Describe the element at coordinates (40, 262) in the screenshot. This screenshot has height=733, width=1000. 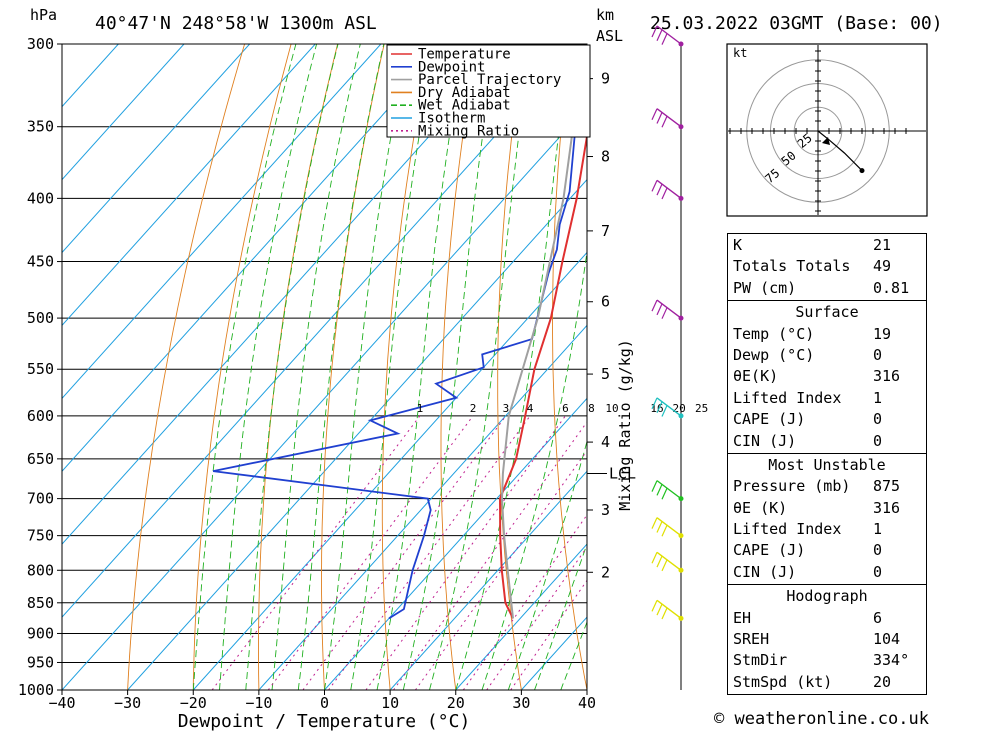
I see `pressure-label: 450` at that location.